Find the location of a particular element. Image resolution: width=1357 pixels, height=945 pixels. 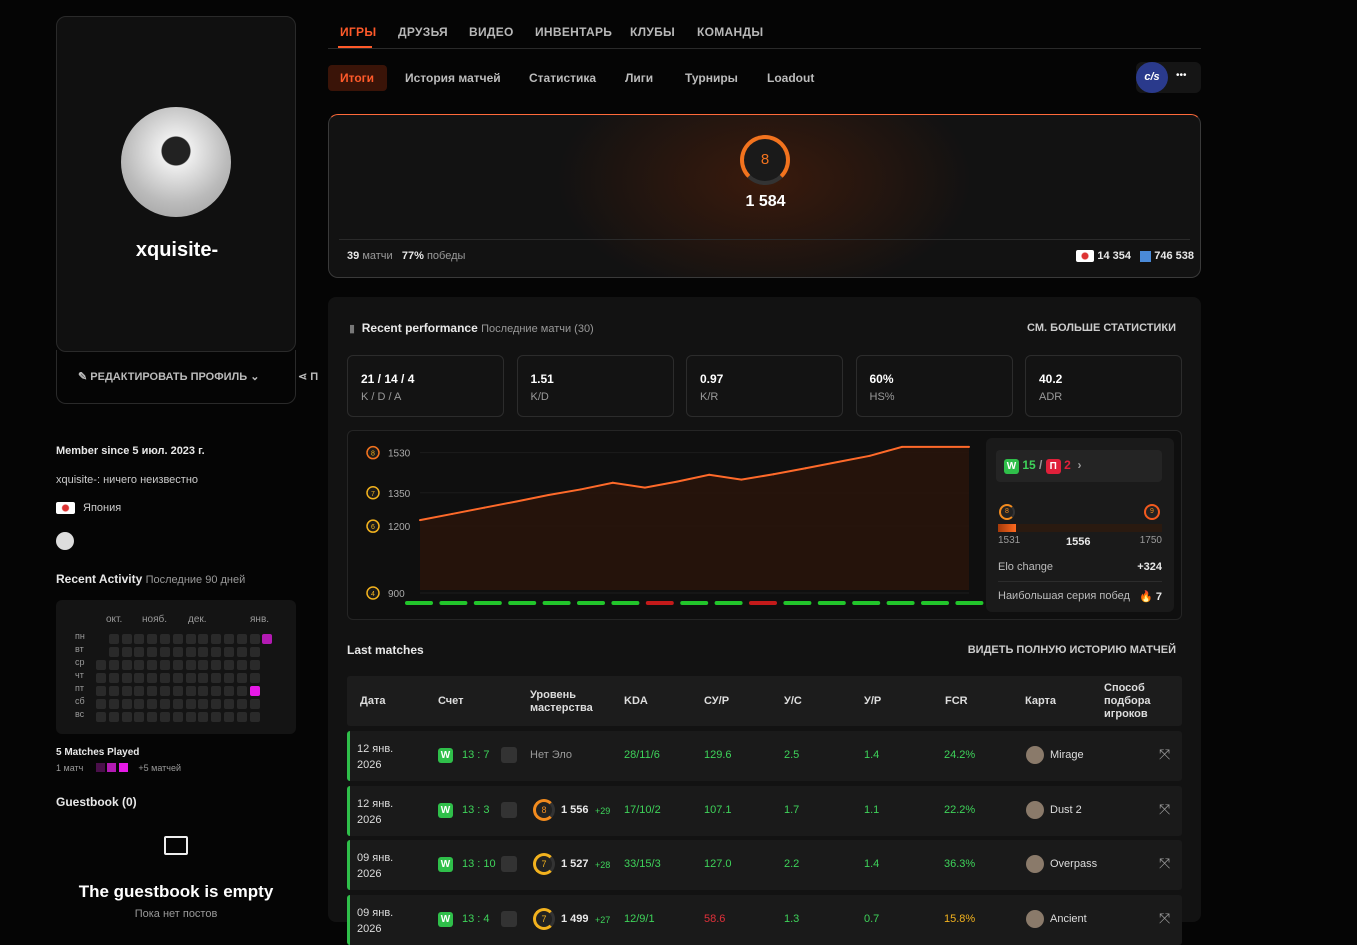

more-options-button: ••• is located at coordinates (1181, 75).